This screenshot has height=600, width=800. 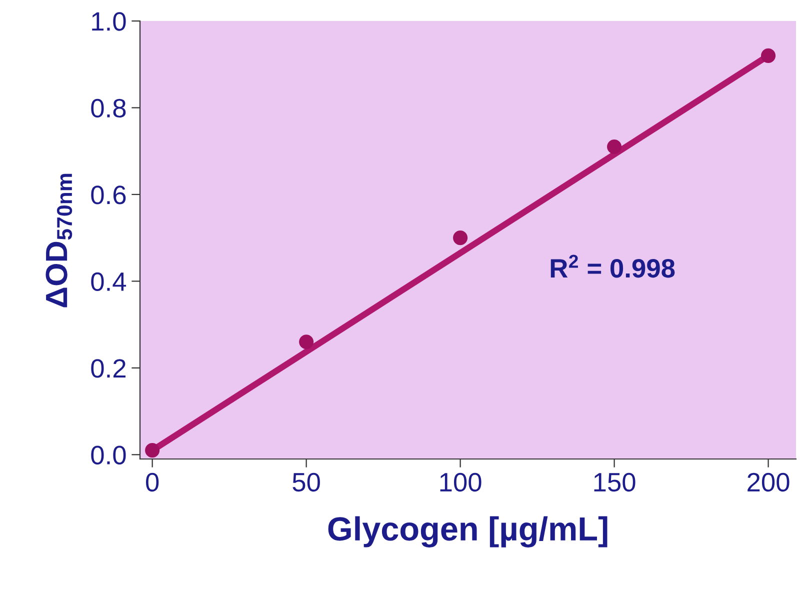 I want to click on x-axis-title: Glycogen [µg/mL], so click(x=468, y=532).